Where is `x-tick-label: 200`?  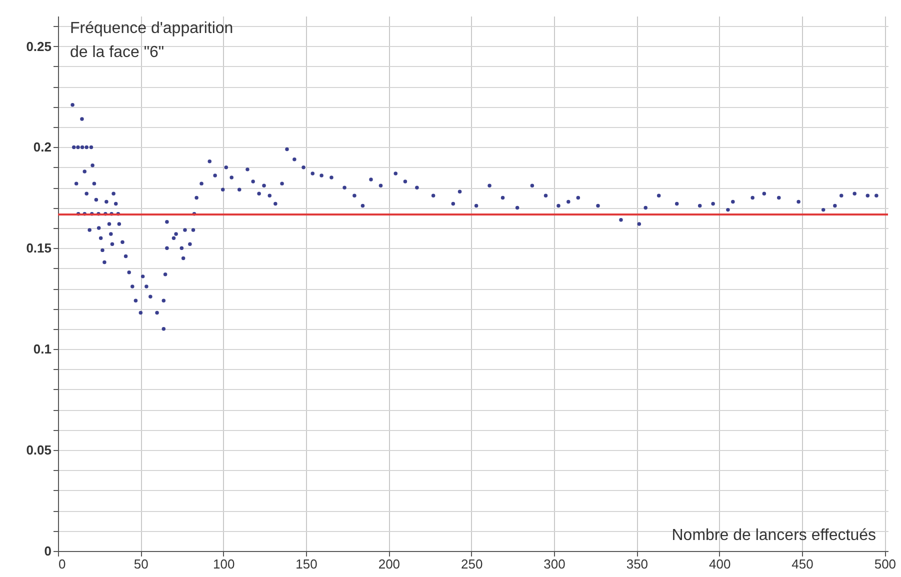 x-tick-label: 200 is located at coordinates (389, 564).